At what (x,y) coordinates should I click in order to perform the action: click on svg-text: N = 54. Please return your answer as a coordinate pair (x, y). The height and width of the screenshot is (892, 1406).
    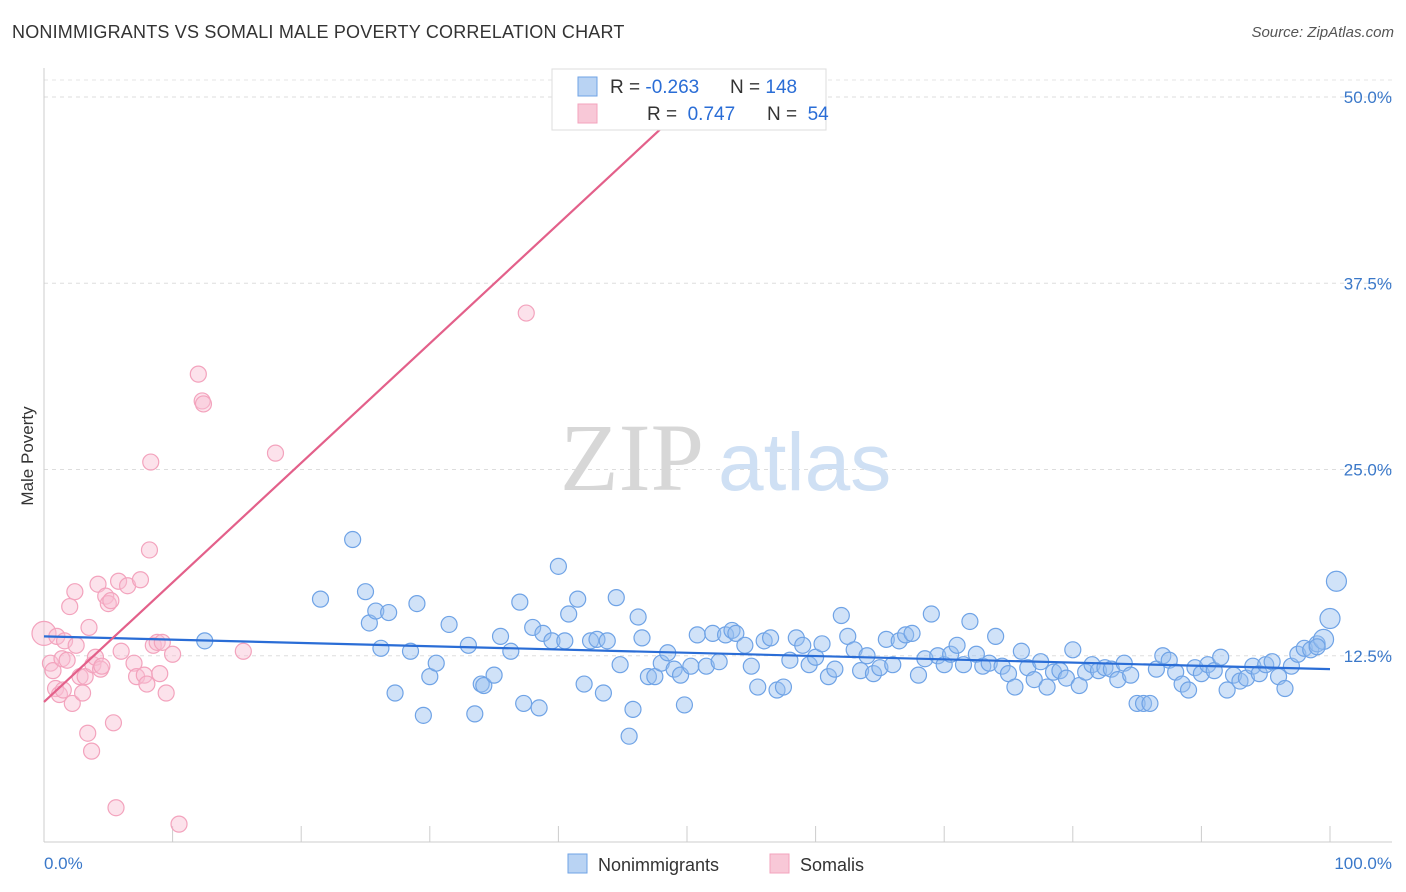
    Looking at the image, I should click on (792, 114).